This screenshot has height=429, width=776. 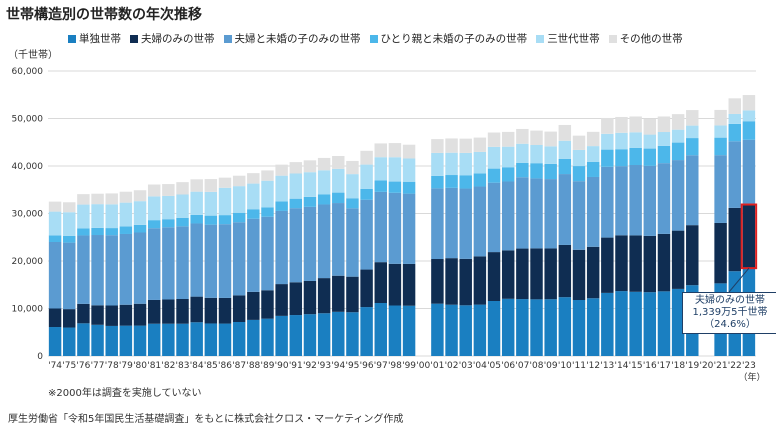 I want to click on x-tick-label: '84, so click(x=197, y=366).